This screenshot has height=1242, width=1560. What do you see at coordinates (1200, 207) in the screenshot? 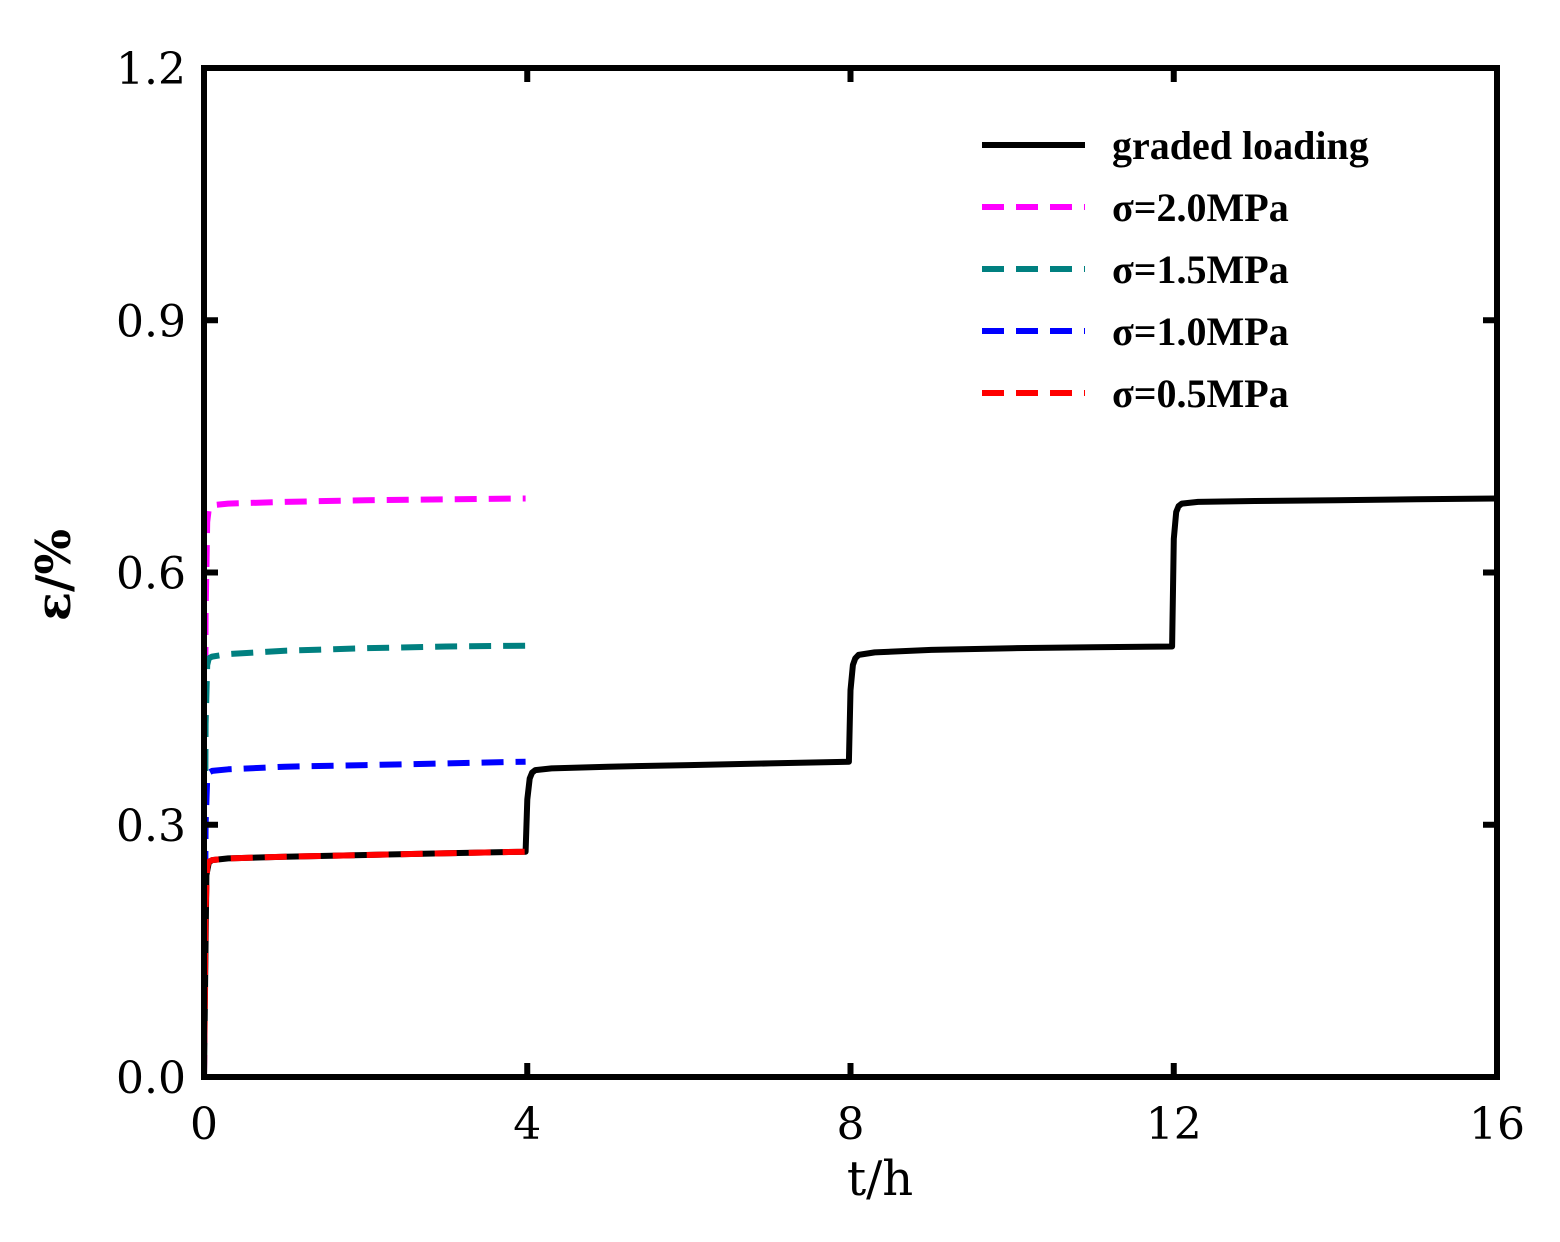
I see `legend-label: σ=2.0MPa` at bounding box center [1200, 207].